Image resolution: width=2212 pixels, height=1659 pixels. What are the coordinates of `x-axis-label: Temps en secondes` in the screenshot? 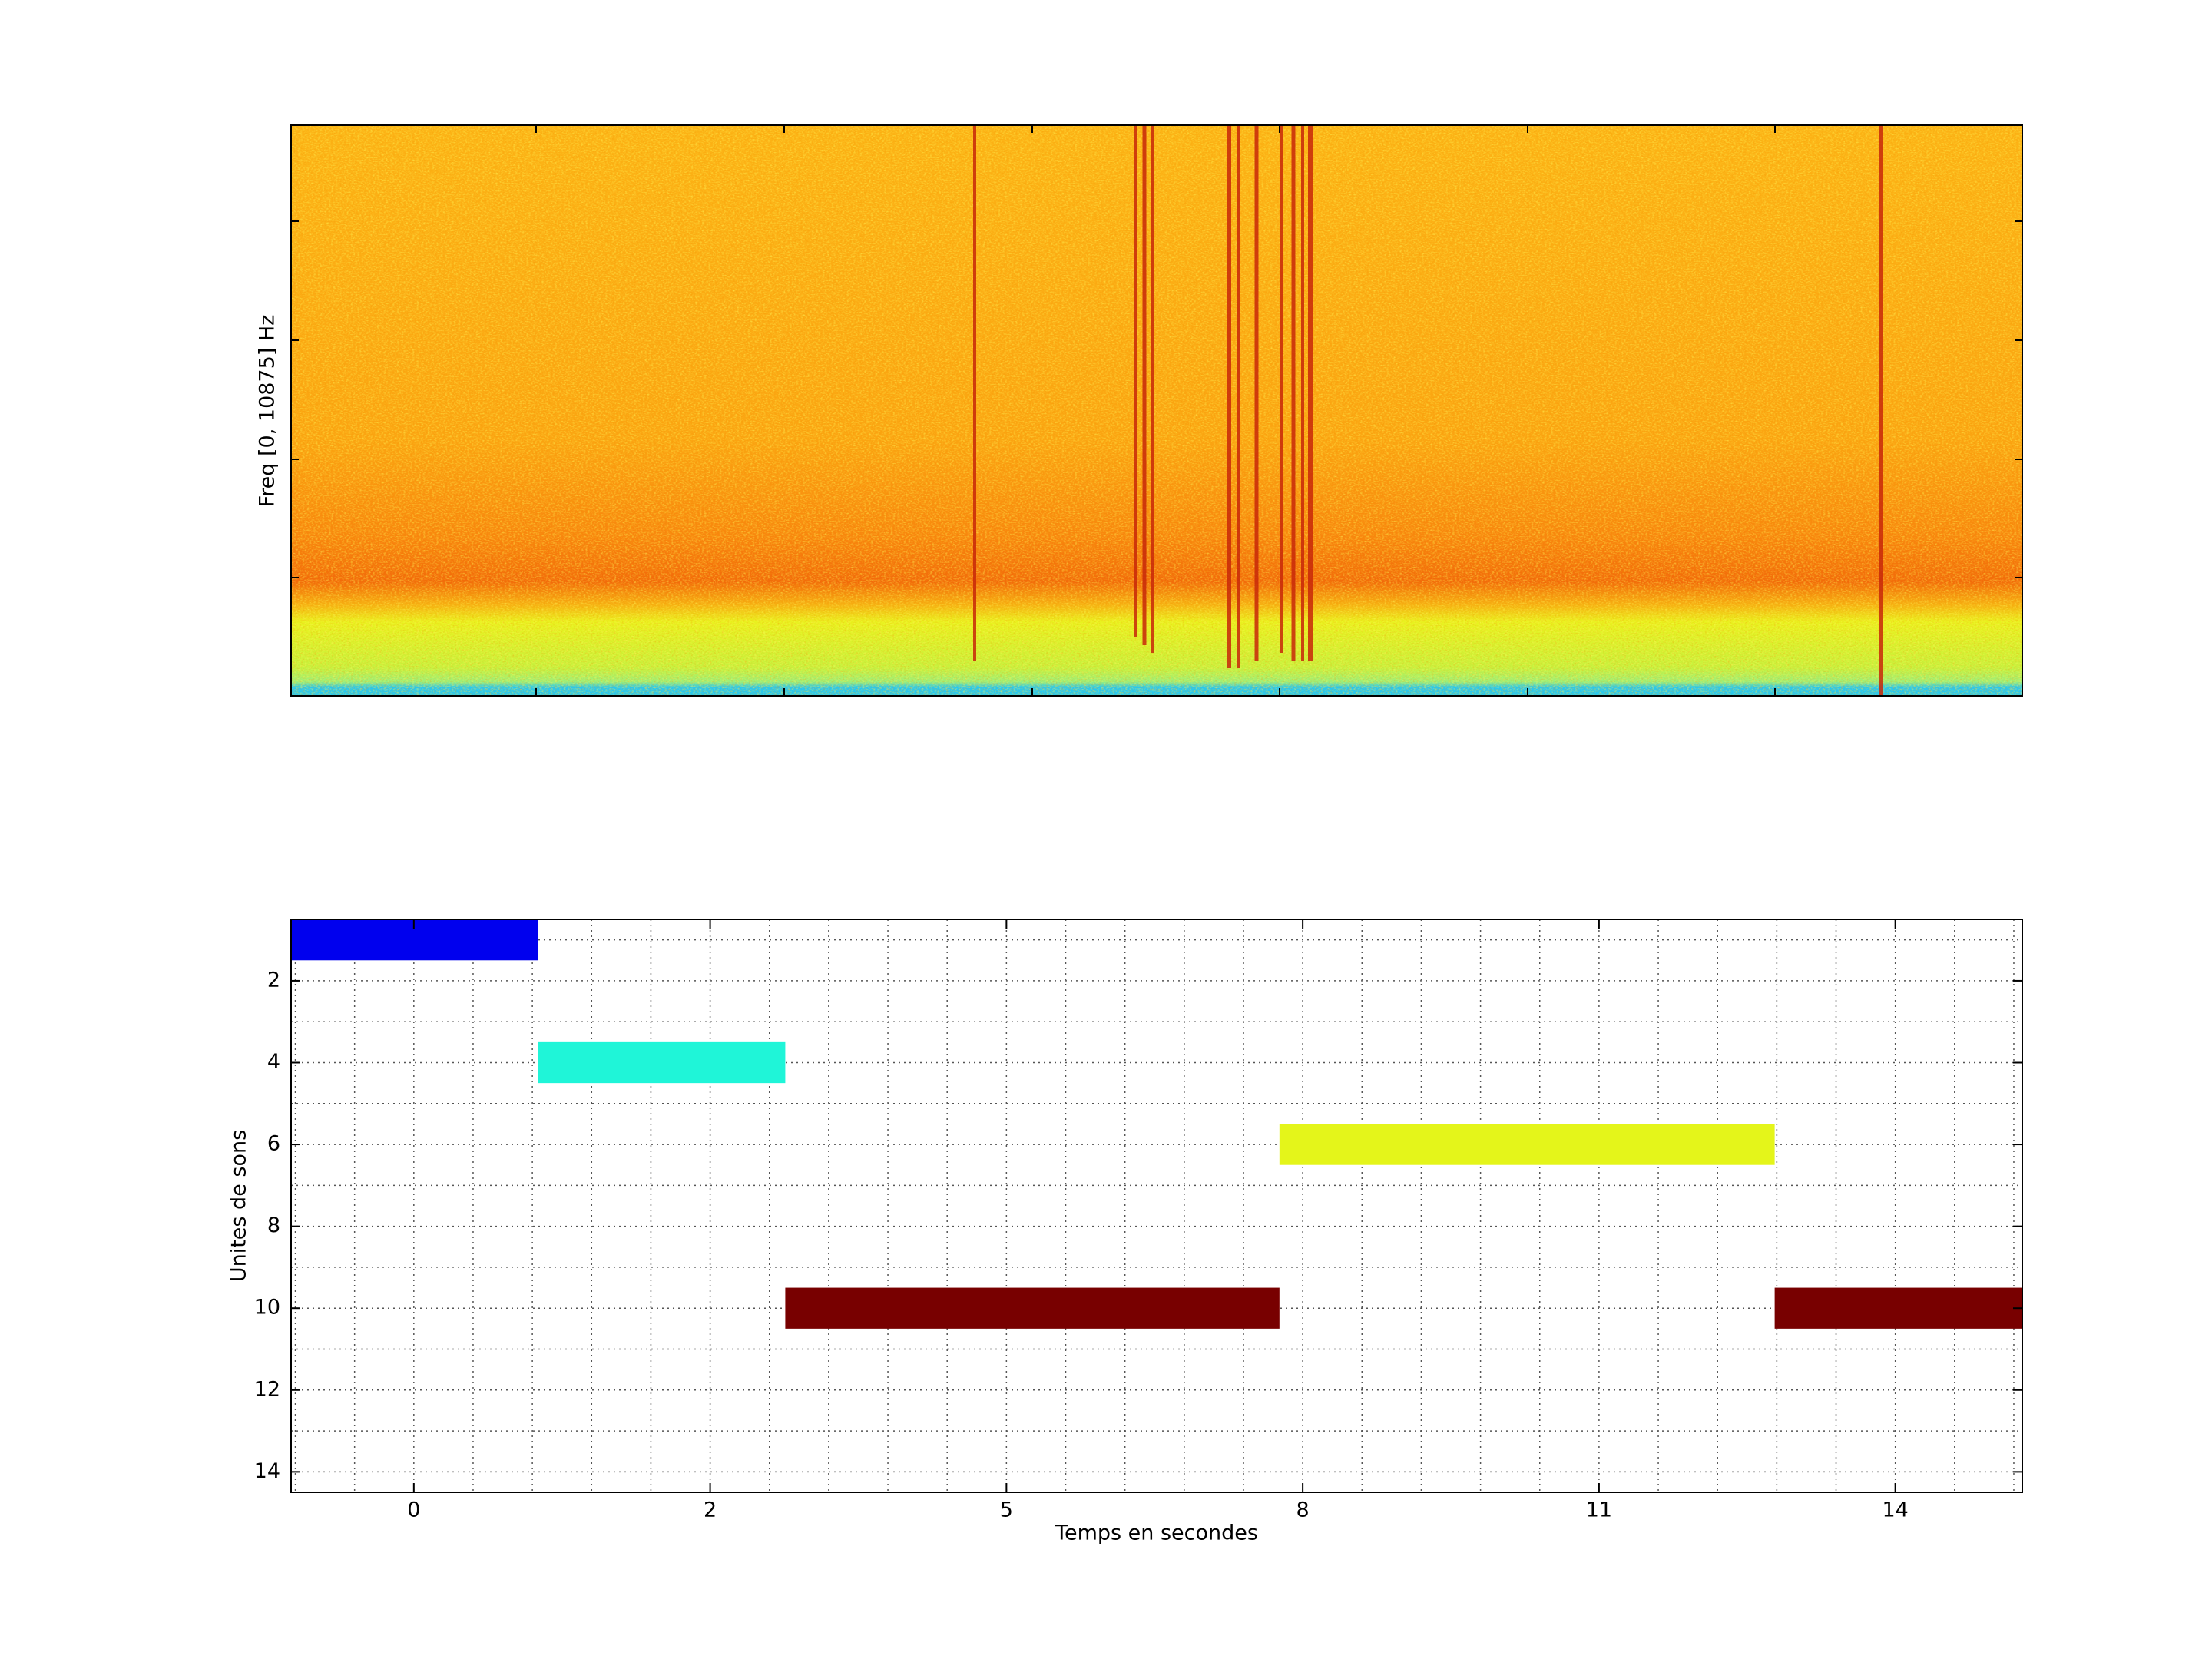 It's located at (1156, 1534).